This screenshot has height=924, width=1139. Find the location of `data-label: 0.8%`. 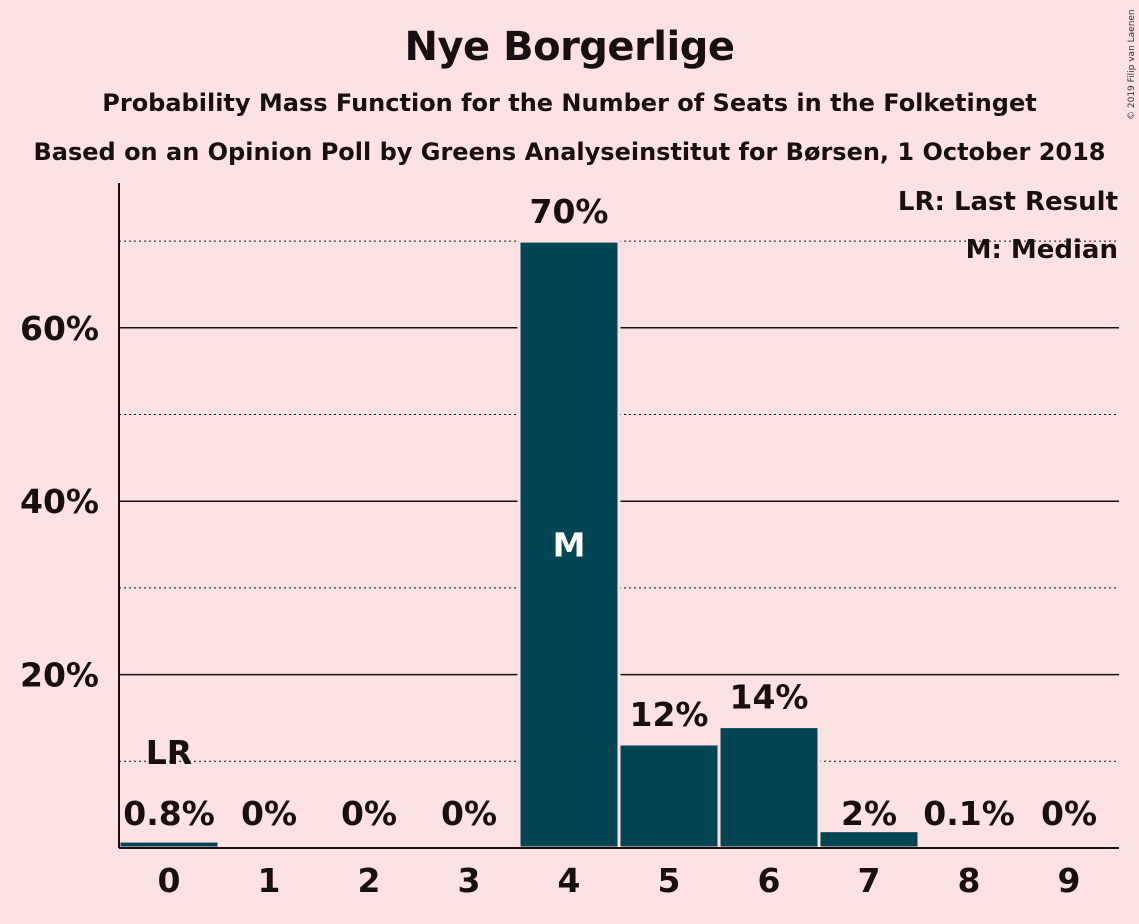

data-label: 0.8% is located at coordinates (169, 813).